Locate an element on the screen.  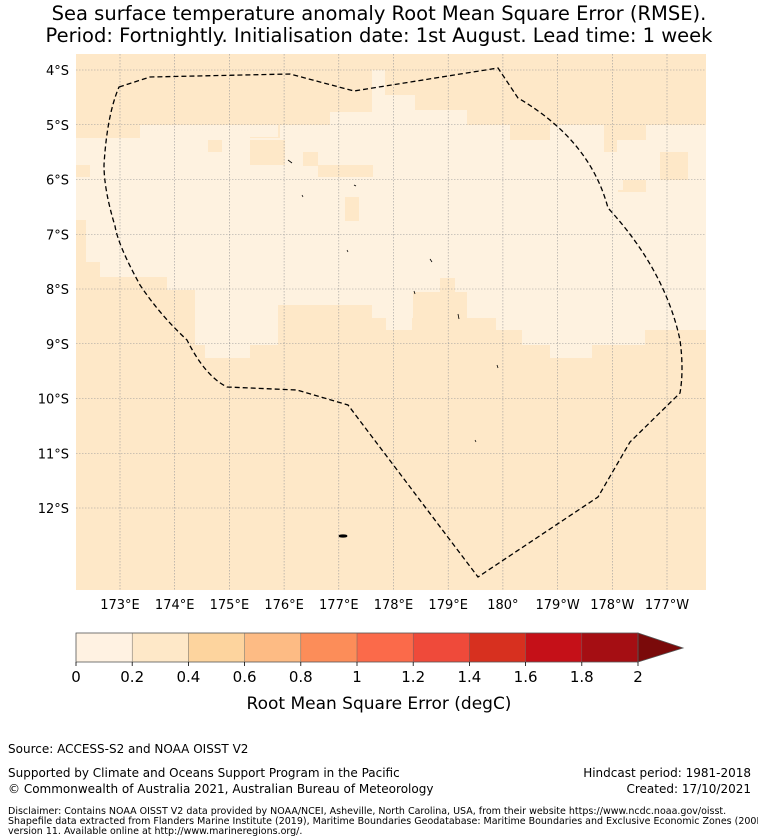
colorbar-tick-label: 0.8 is located at coordinates (301, 677).